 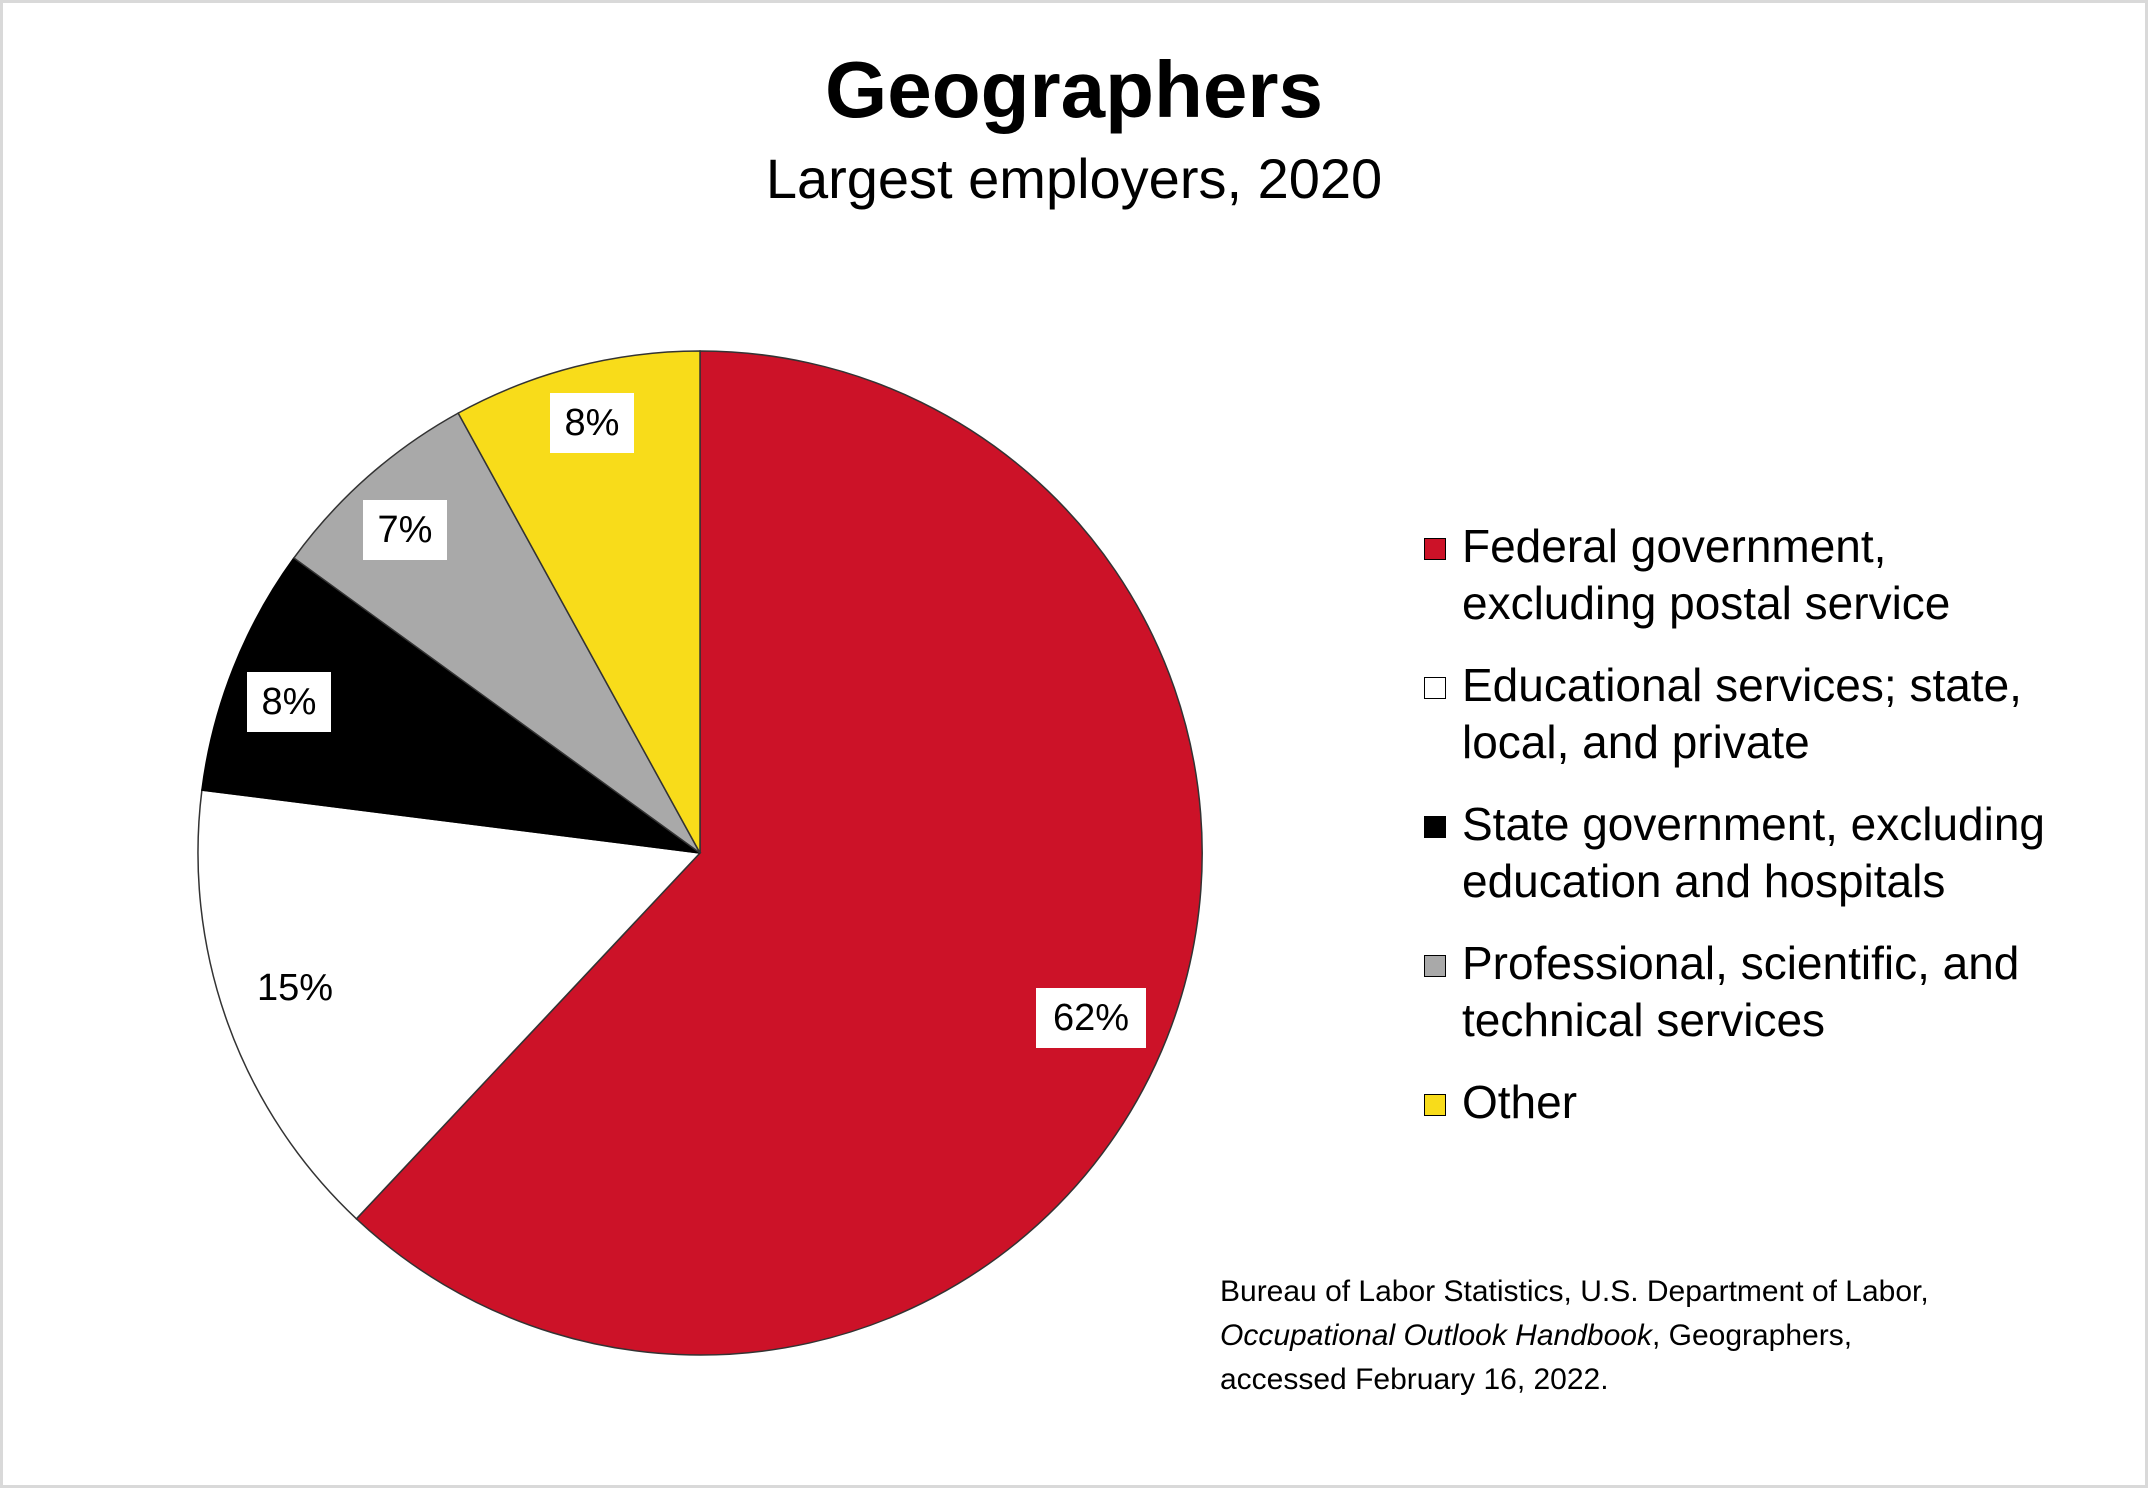 What do you see at coordinates (1435, 966) in the screenshot?
I see `legend-swatch-gray-icon` at bounding box center [1435, 966].